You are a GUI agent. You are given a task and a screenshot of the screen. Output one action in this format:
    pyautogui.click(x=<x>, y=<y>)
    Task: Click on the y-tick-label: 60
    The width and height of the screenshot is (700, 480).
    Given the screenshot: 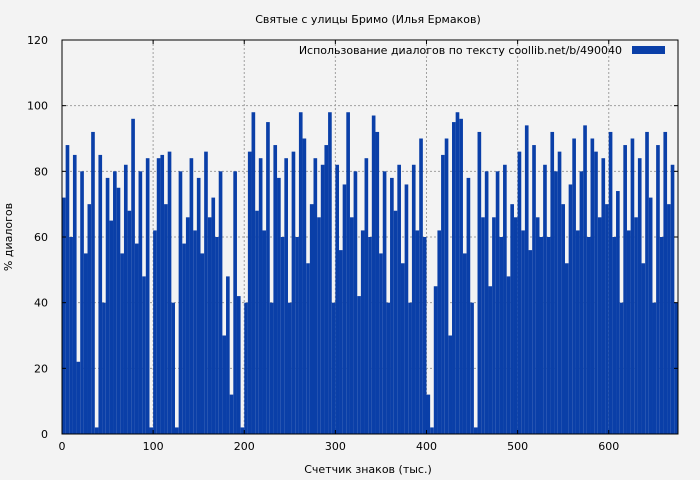 What is the action you would take?
    pyautogui.click(x=41, y=237)
    